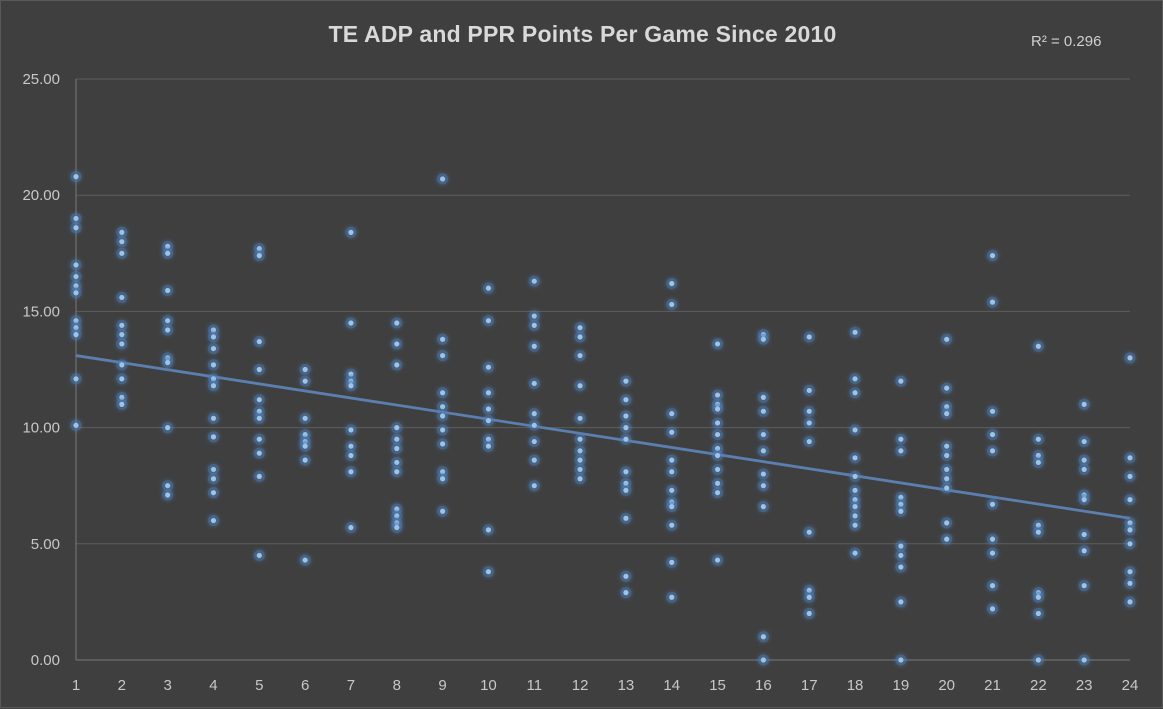 This screenshot has width=1163, height=709. Describe the element at coordinates (763, 685) in the screenshot. I see `x-tick-label: 16` at that location.